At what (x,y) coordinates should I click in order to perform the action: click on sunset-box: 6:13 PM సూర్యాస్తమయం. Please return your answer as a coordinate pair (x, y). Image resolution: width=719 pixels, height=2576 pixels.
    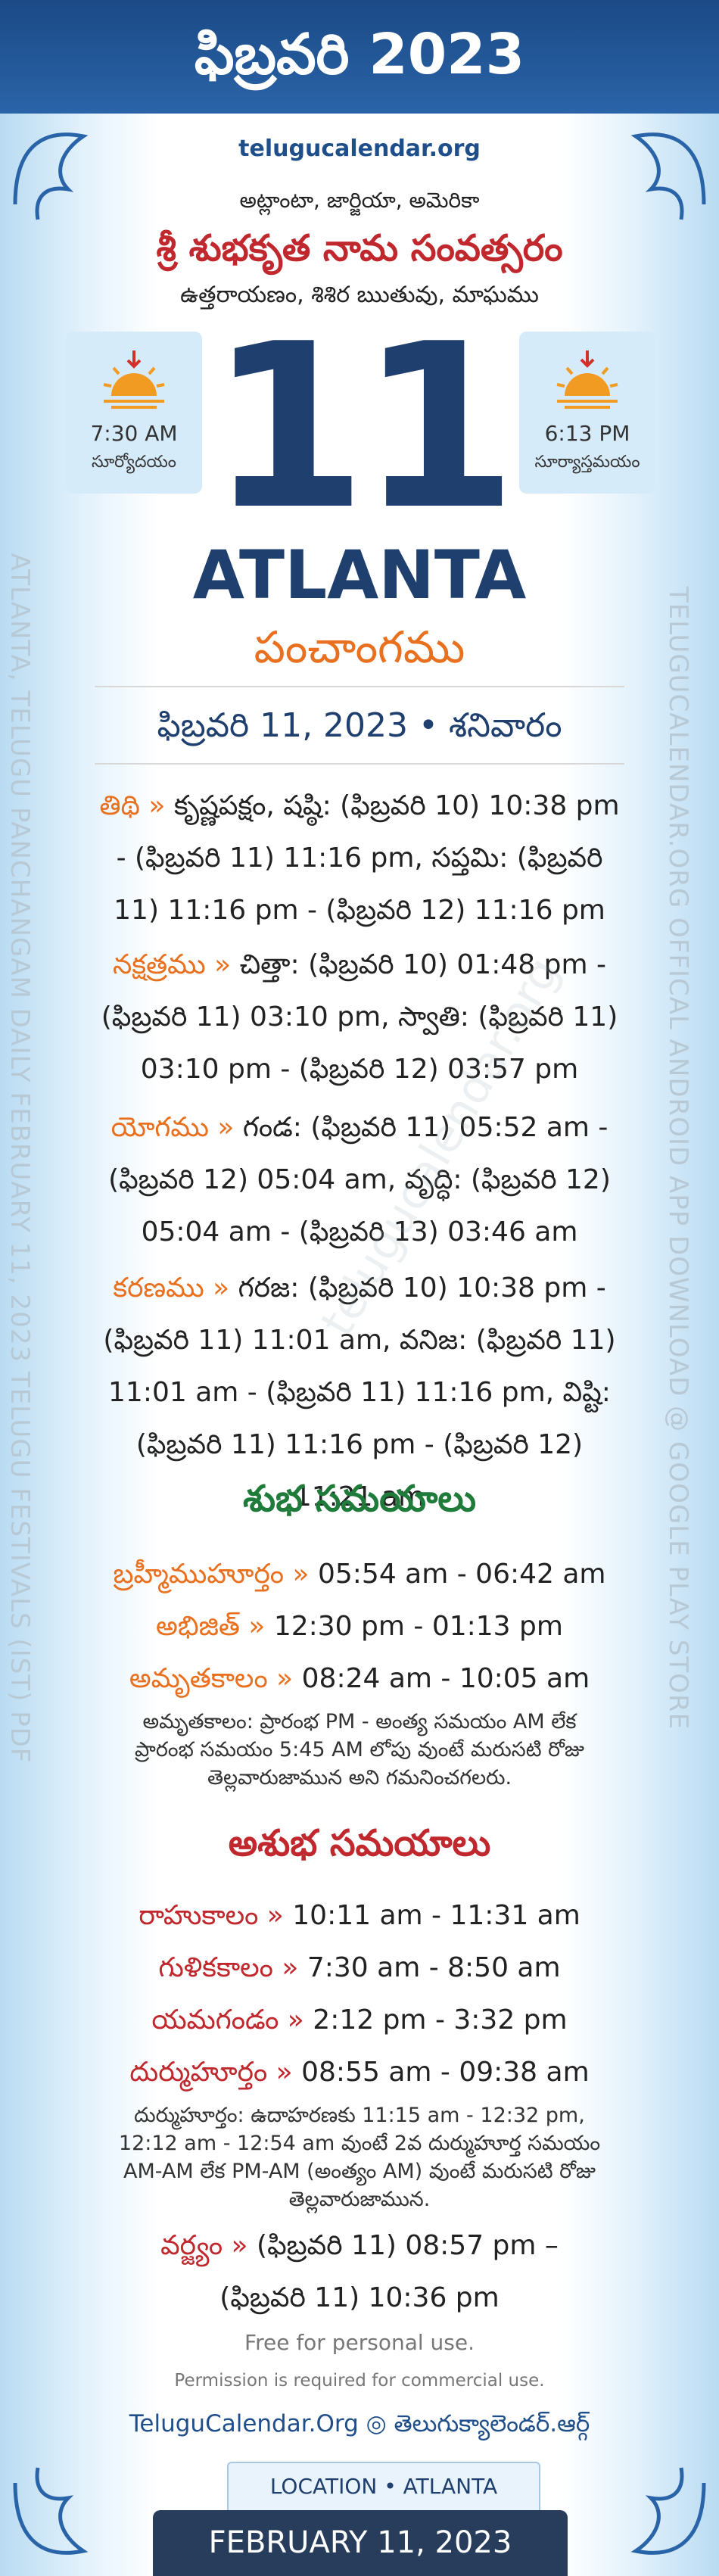
    Looking at the image, I should click on (587, 413).